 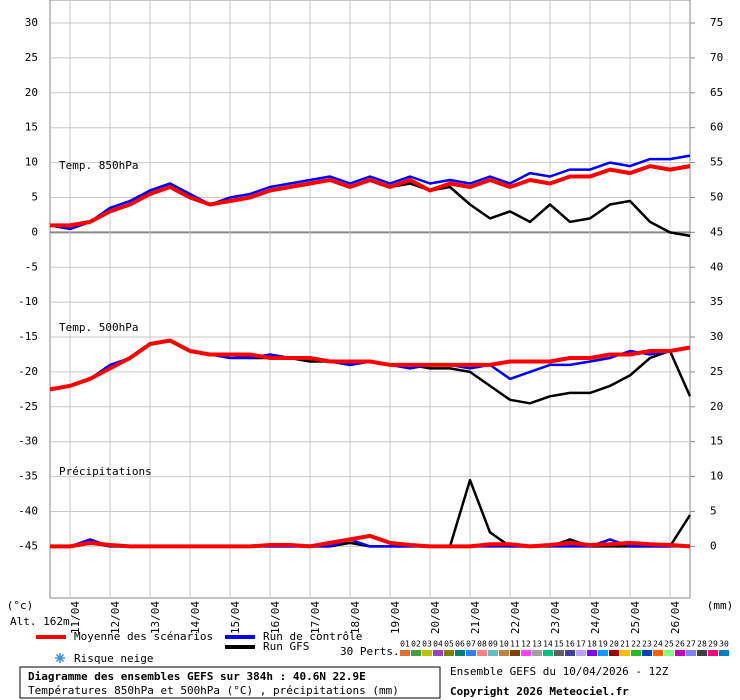 What do you see at coordinates (40, 621) in the screenshot?
I see `altitude: Alt. 162m` at bounding box center [40, 621].